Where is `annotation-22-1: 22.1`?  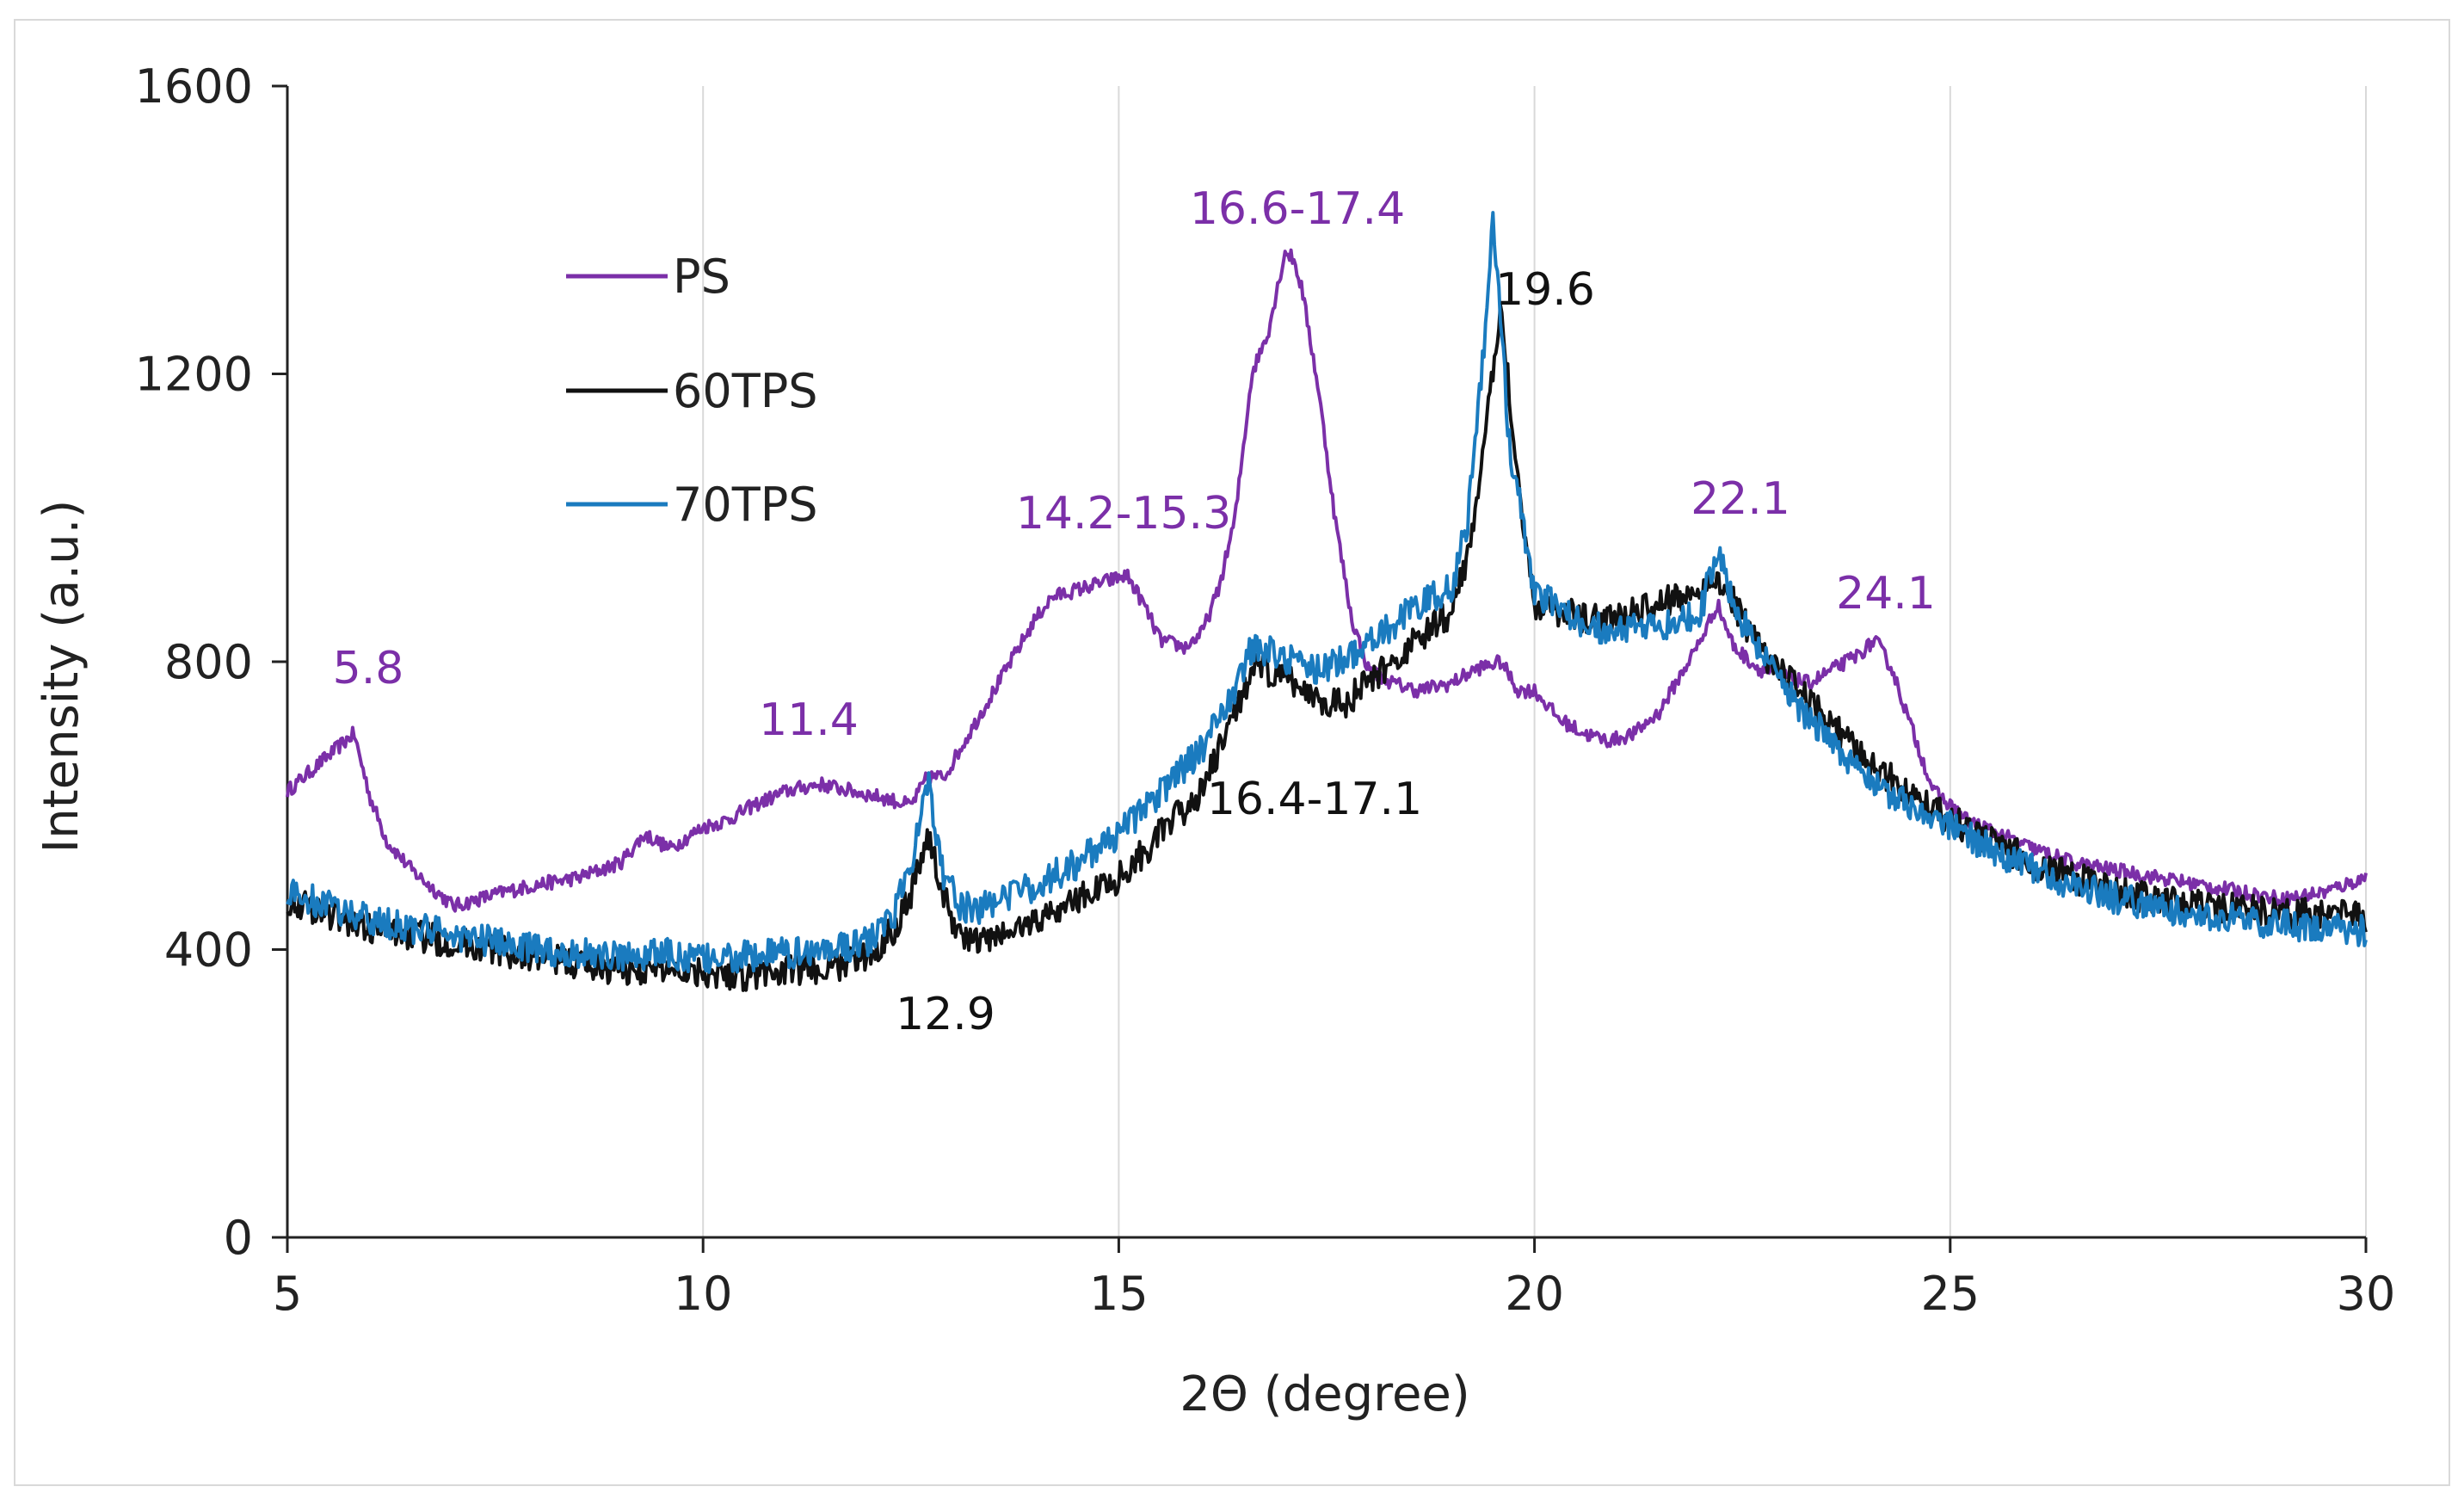
annotation-22-1: 22.1 is located at coordinates (1740, 499).